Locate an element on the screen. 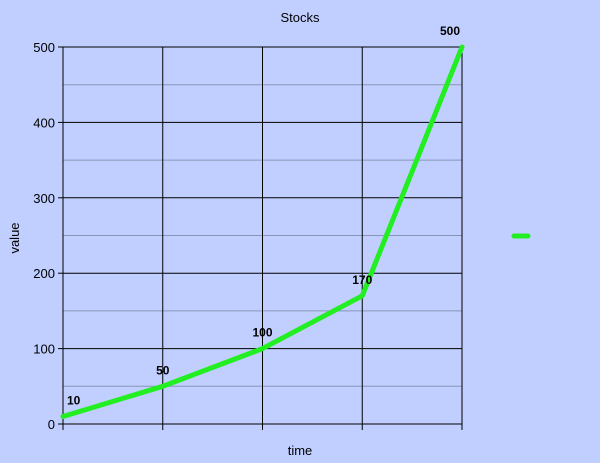  data-label: 10 is located at coordinates (74, 400).